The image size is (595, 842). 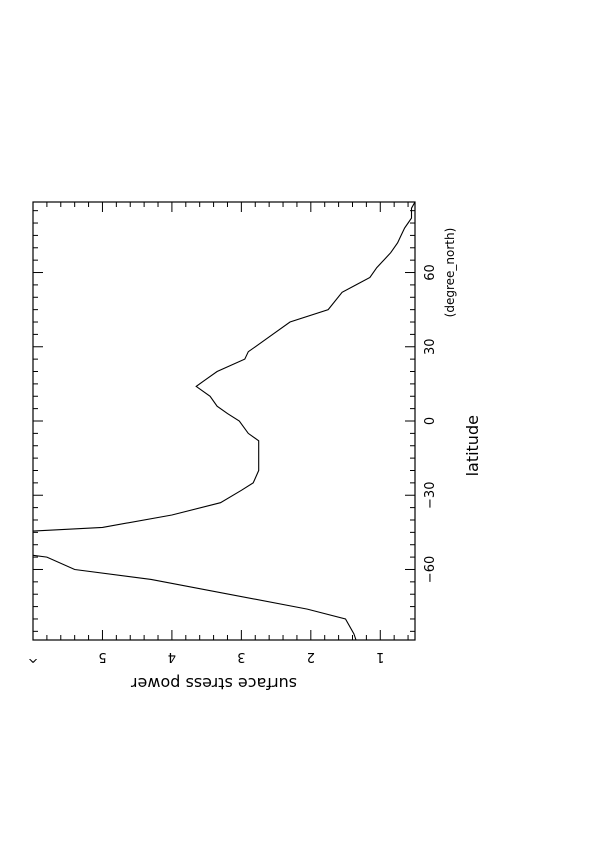 What do you see at coordinates (102, 656) in the screenshot?
I see `y-tick-label: 5` at bounding box center [102, 656].